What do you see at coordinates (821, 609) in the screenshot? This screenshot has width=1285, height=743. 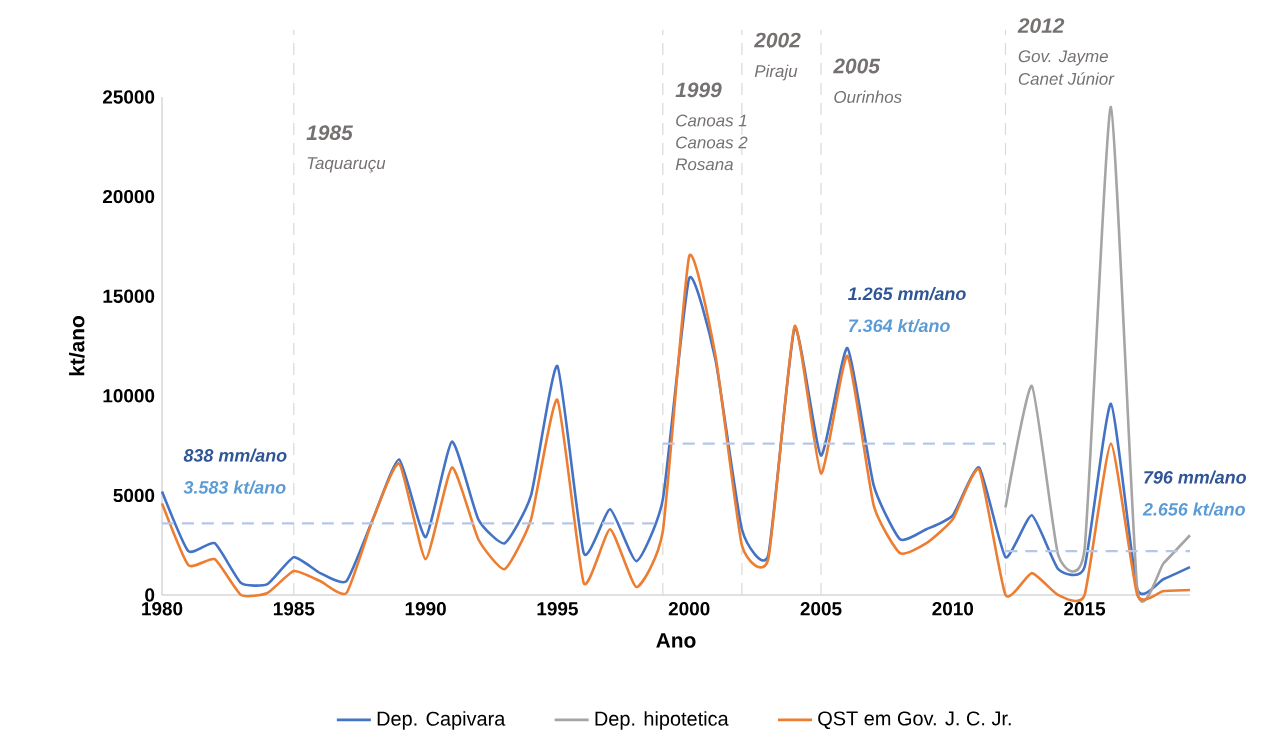 I see `x-tick-label: 2005` at bounding box center [821, 609].